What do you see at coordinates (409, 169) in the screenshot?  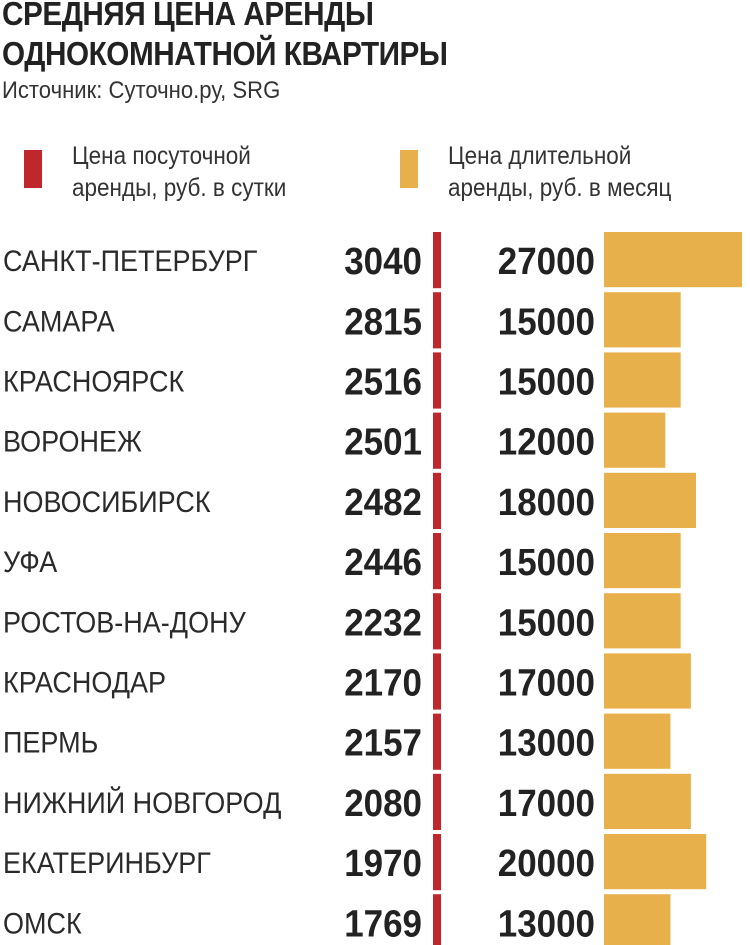 I see `legend-swatch-monthly` at bounding box center [409, 169].